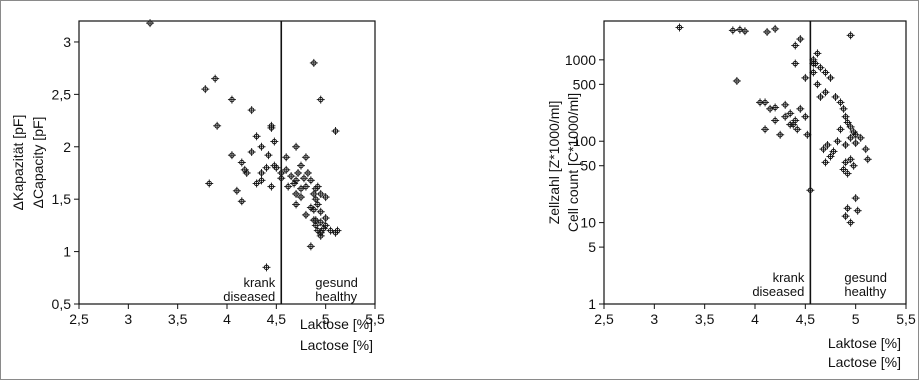 The width and height of the screenshot is (919, 380). I want to click on x-tick-label: 3,5, so click(705, 319).